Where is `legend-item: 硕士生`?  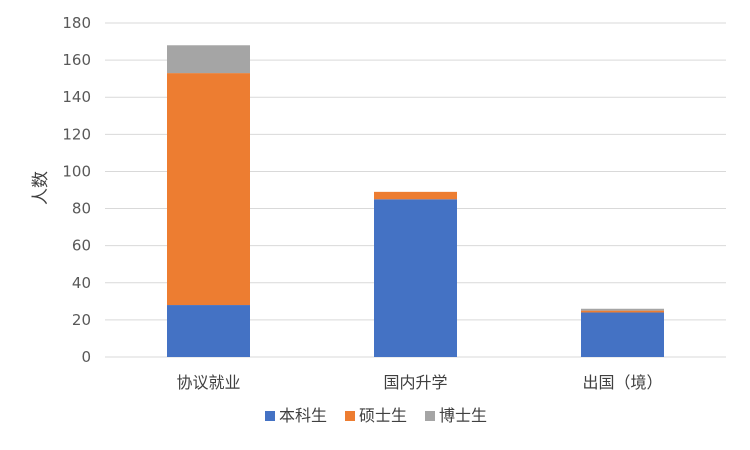 legend-item: 硕士生 is located at coordinates (376, 415).